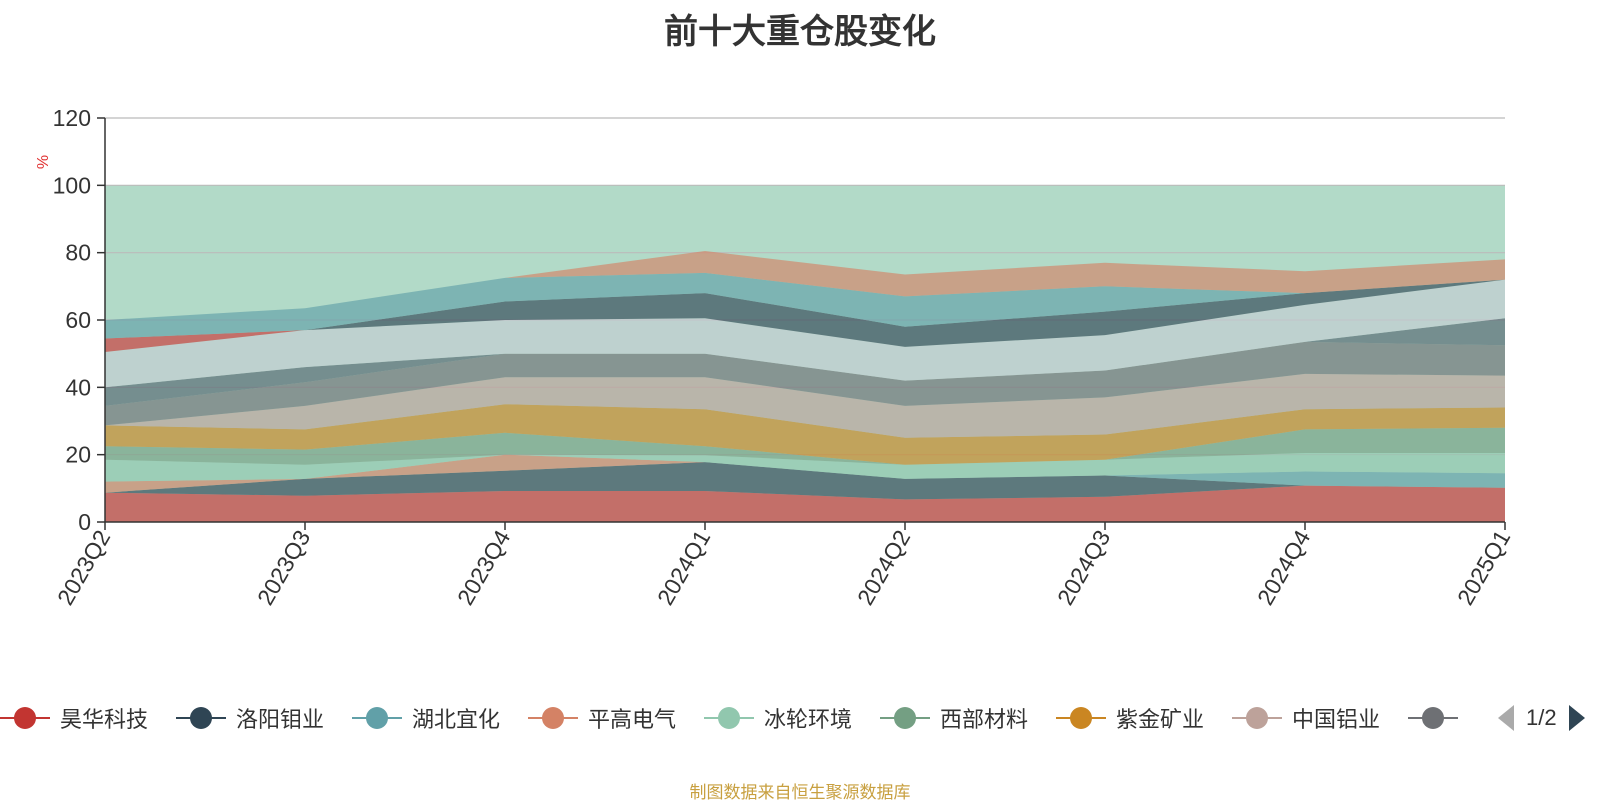 The width and height of the screenshot is (1600, 803). Describe the element at coordinates (808, 719) in the screenshot. I see `legend-label: 冰轮环境` at that location.